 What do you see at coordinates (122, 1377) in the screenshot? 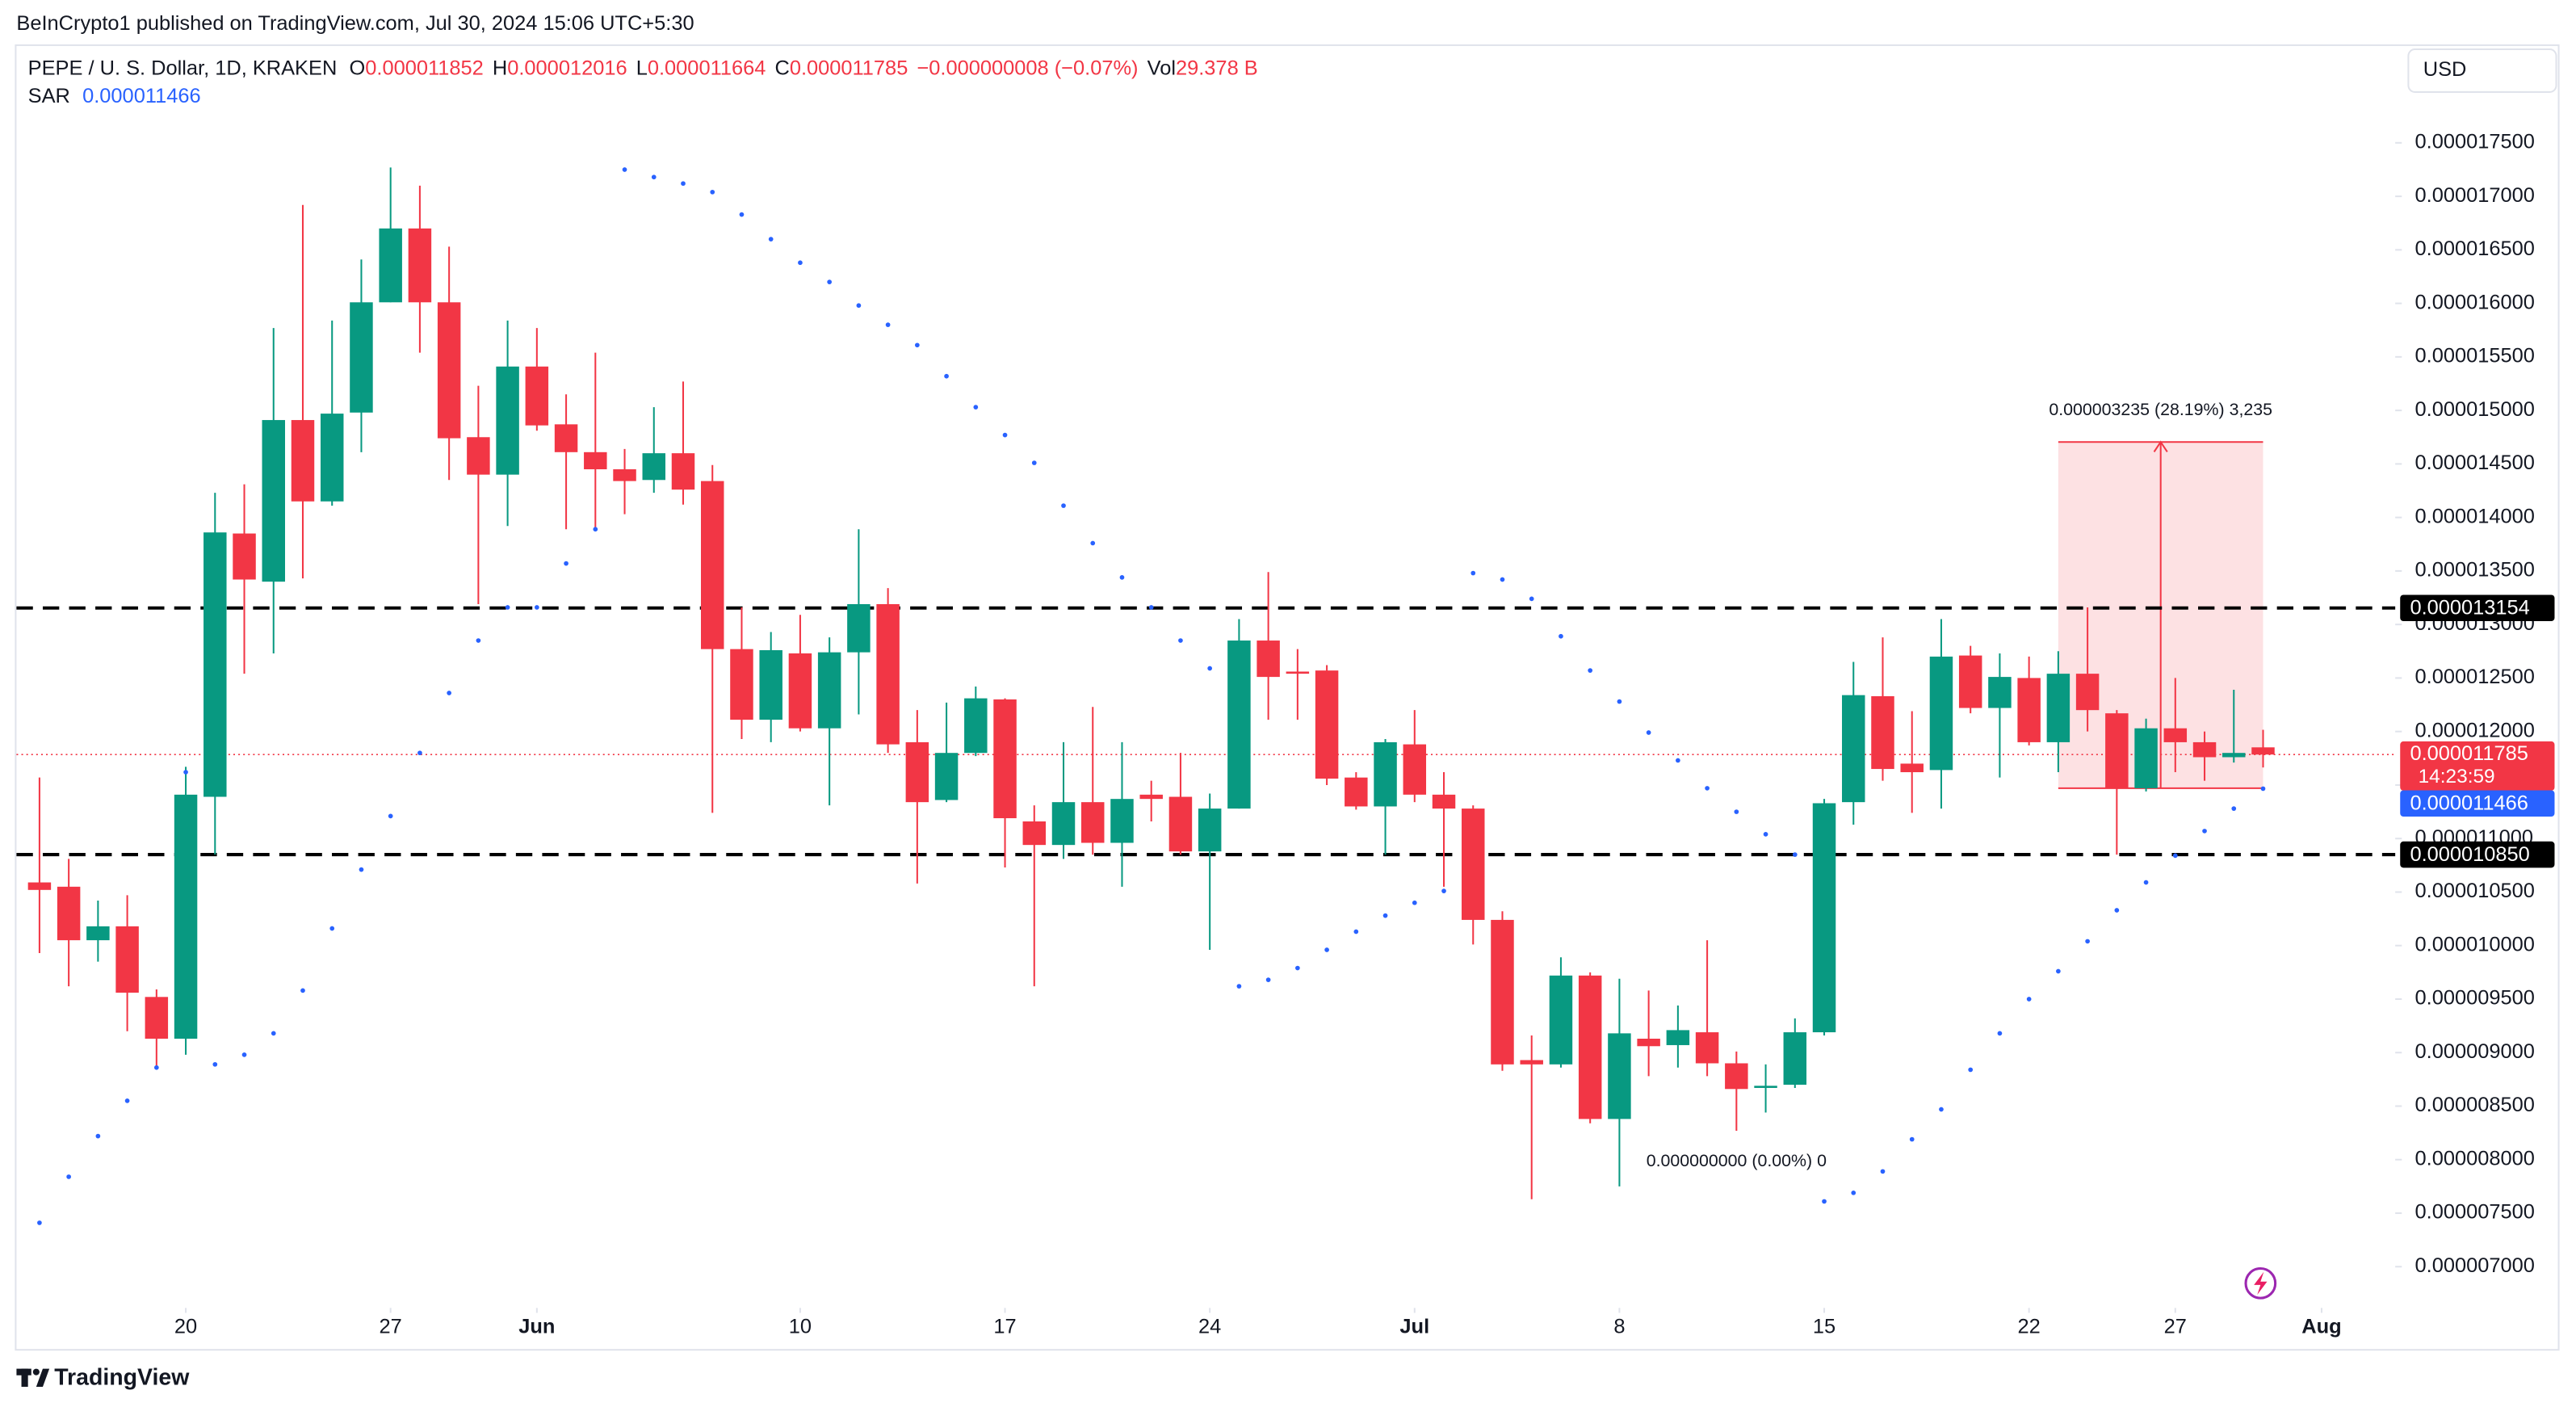
I see `brand: TradingView` at bounding box center [122, 1377].